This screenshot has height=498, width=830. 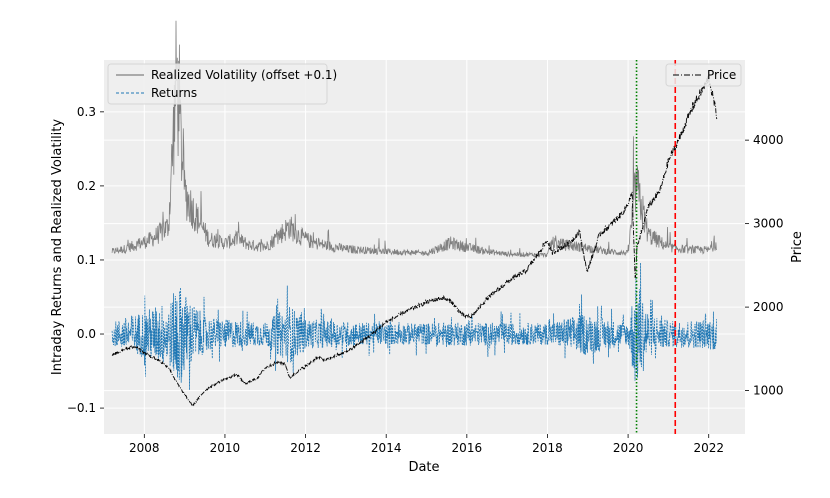 I want to click on y-tick-label-left: 0.0, so click(x=86, y=334).